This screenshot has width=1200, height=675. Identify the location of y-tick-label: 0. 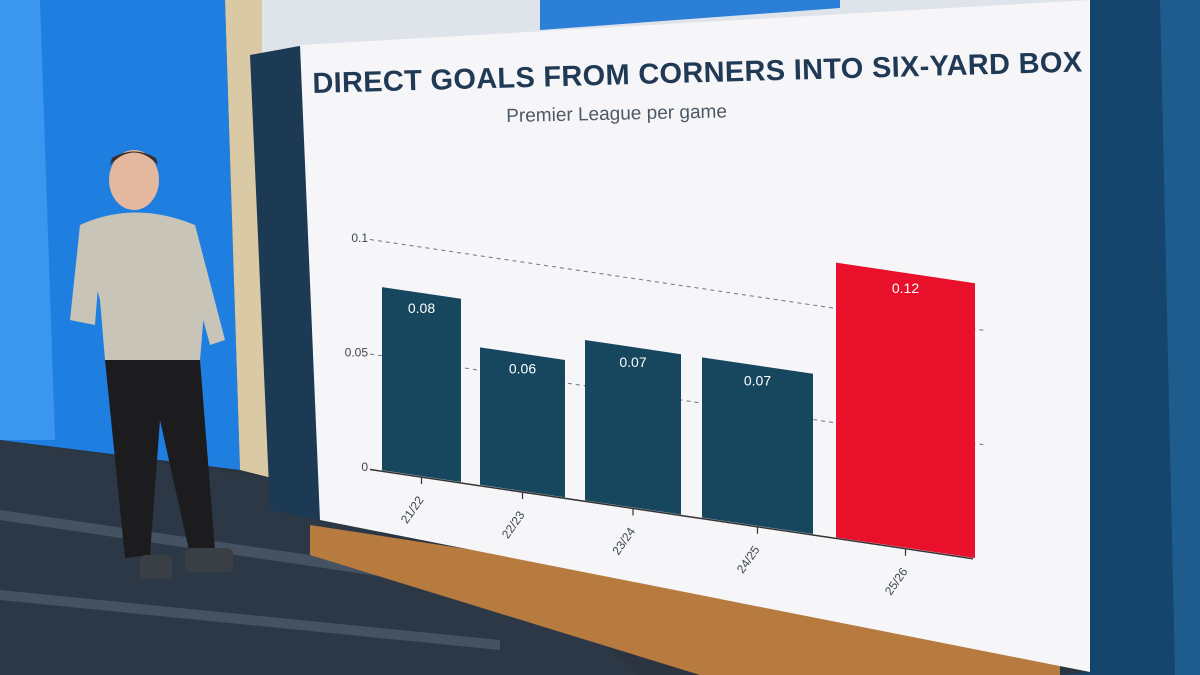
(364, 467).